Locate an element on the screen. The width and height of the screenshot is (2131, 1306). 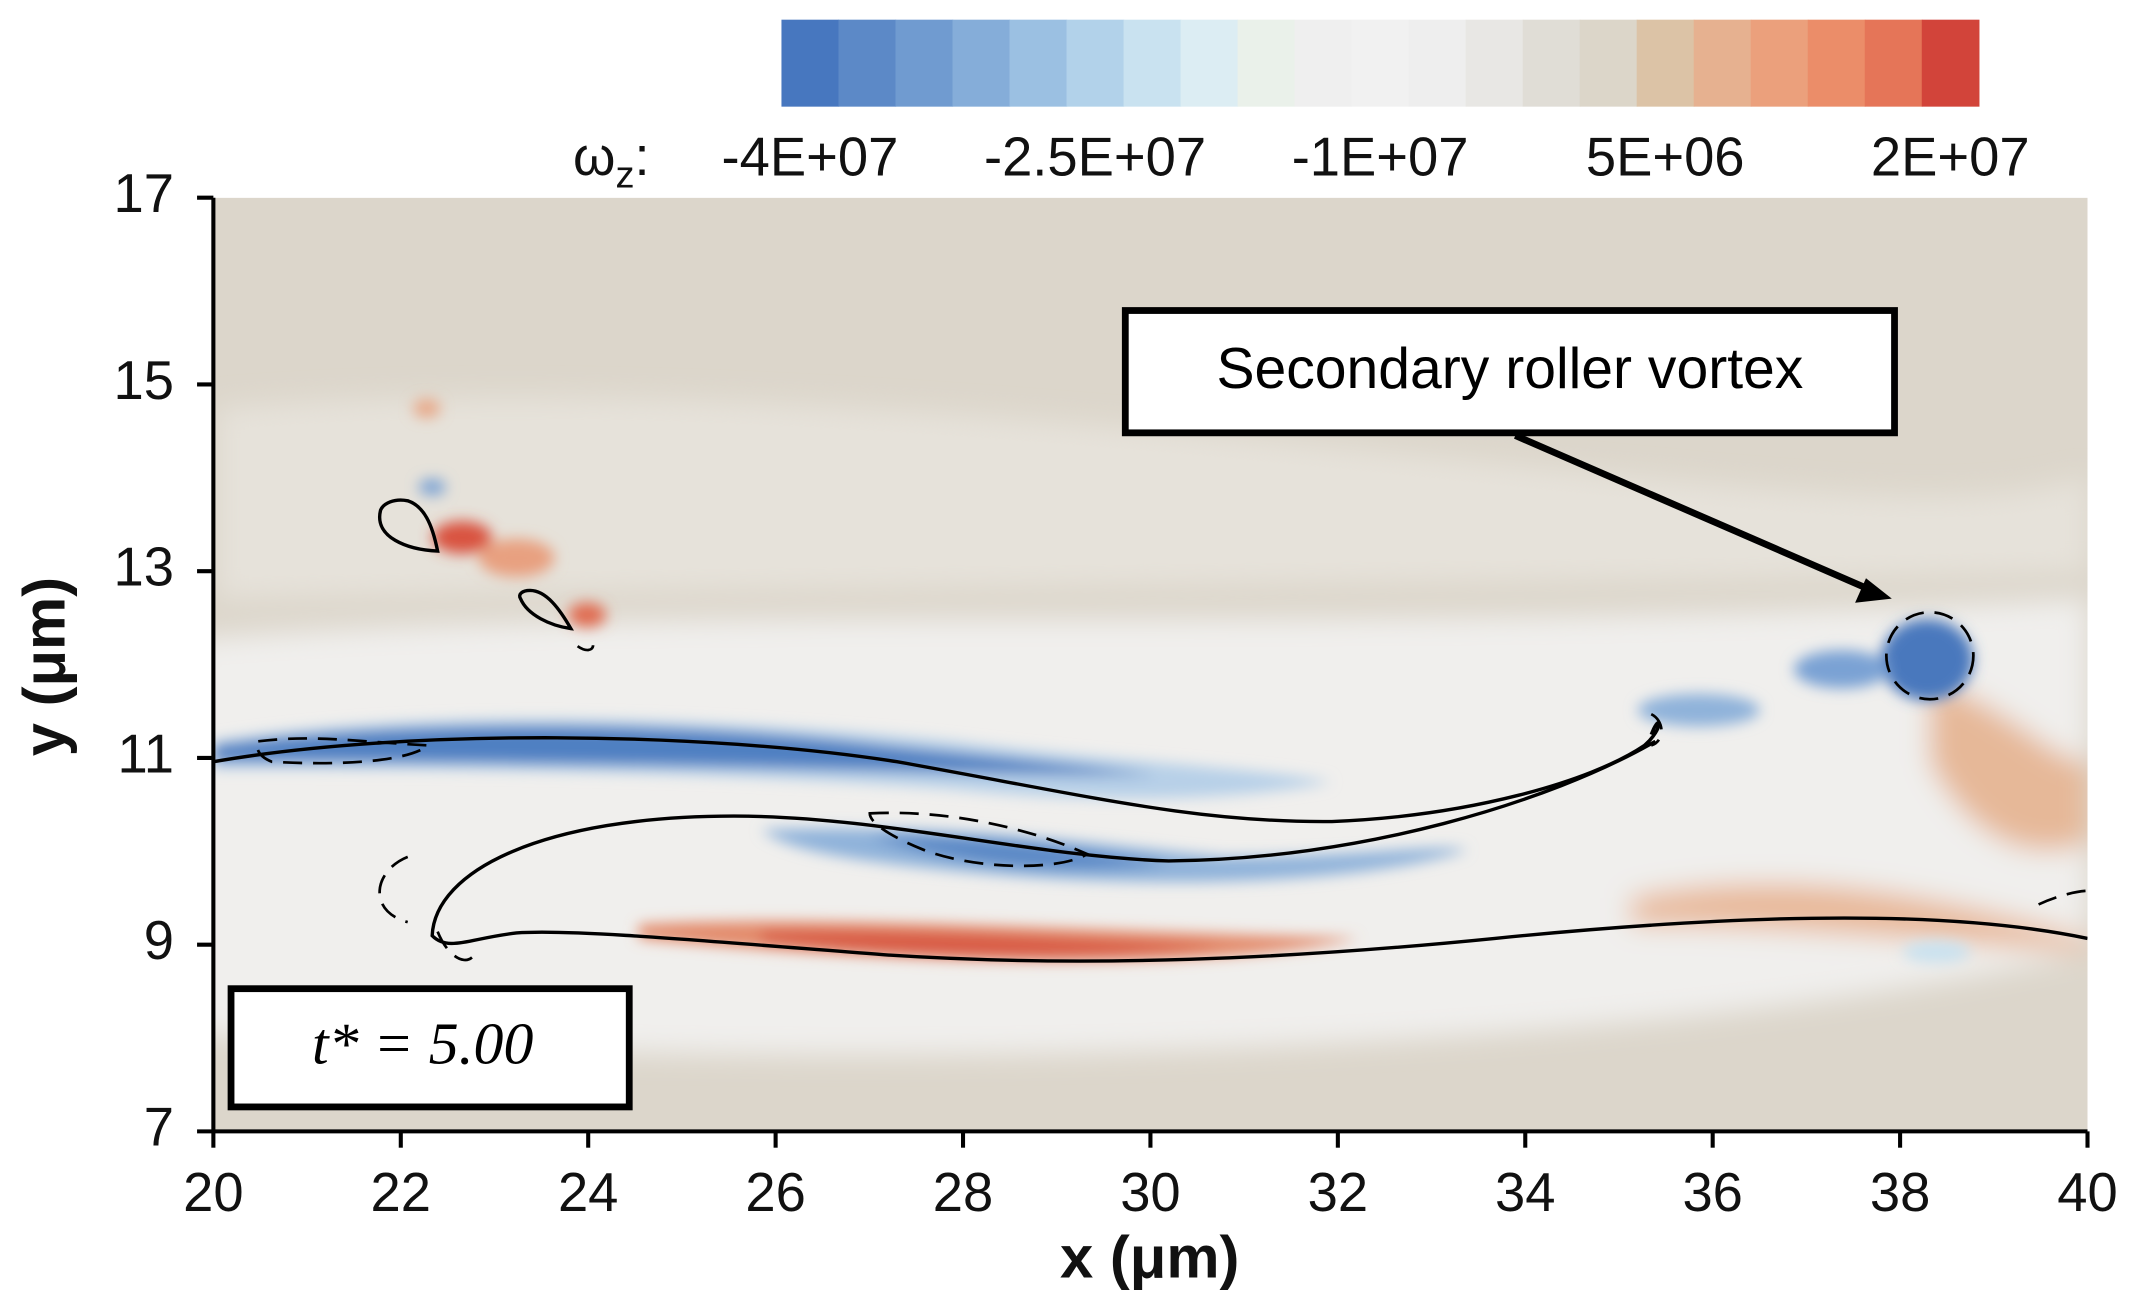
colorbar-label-part: ω is located at coordinates (594, 156).